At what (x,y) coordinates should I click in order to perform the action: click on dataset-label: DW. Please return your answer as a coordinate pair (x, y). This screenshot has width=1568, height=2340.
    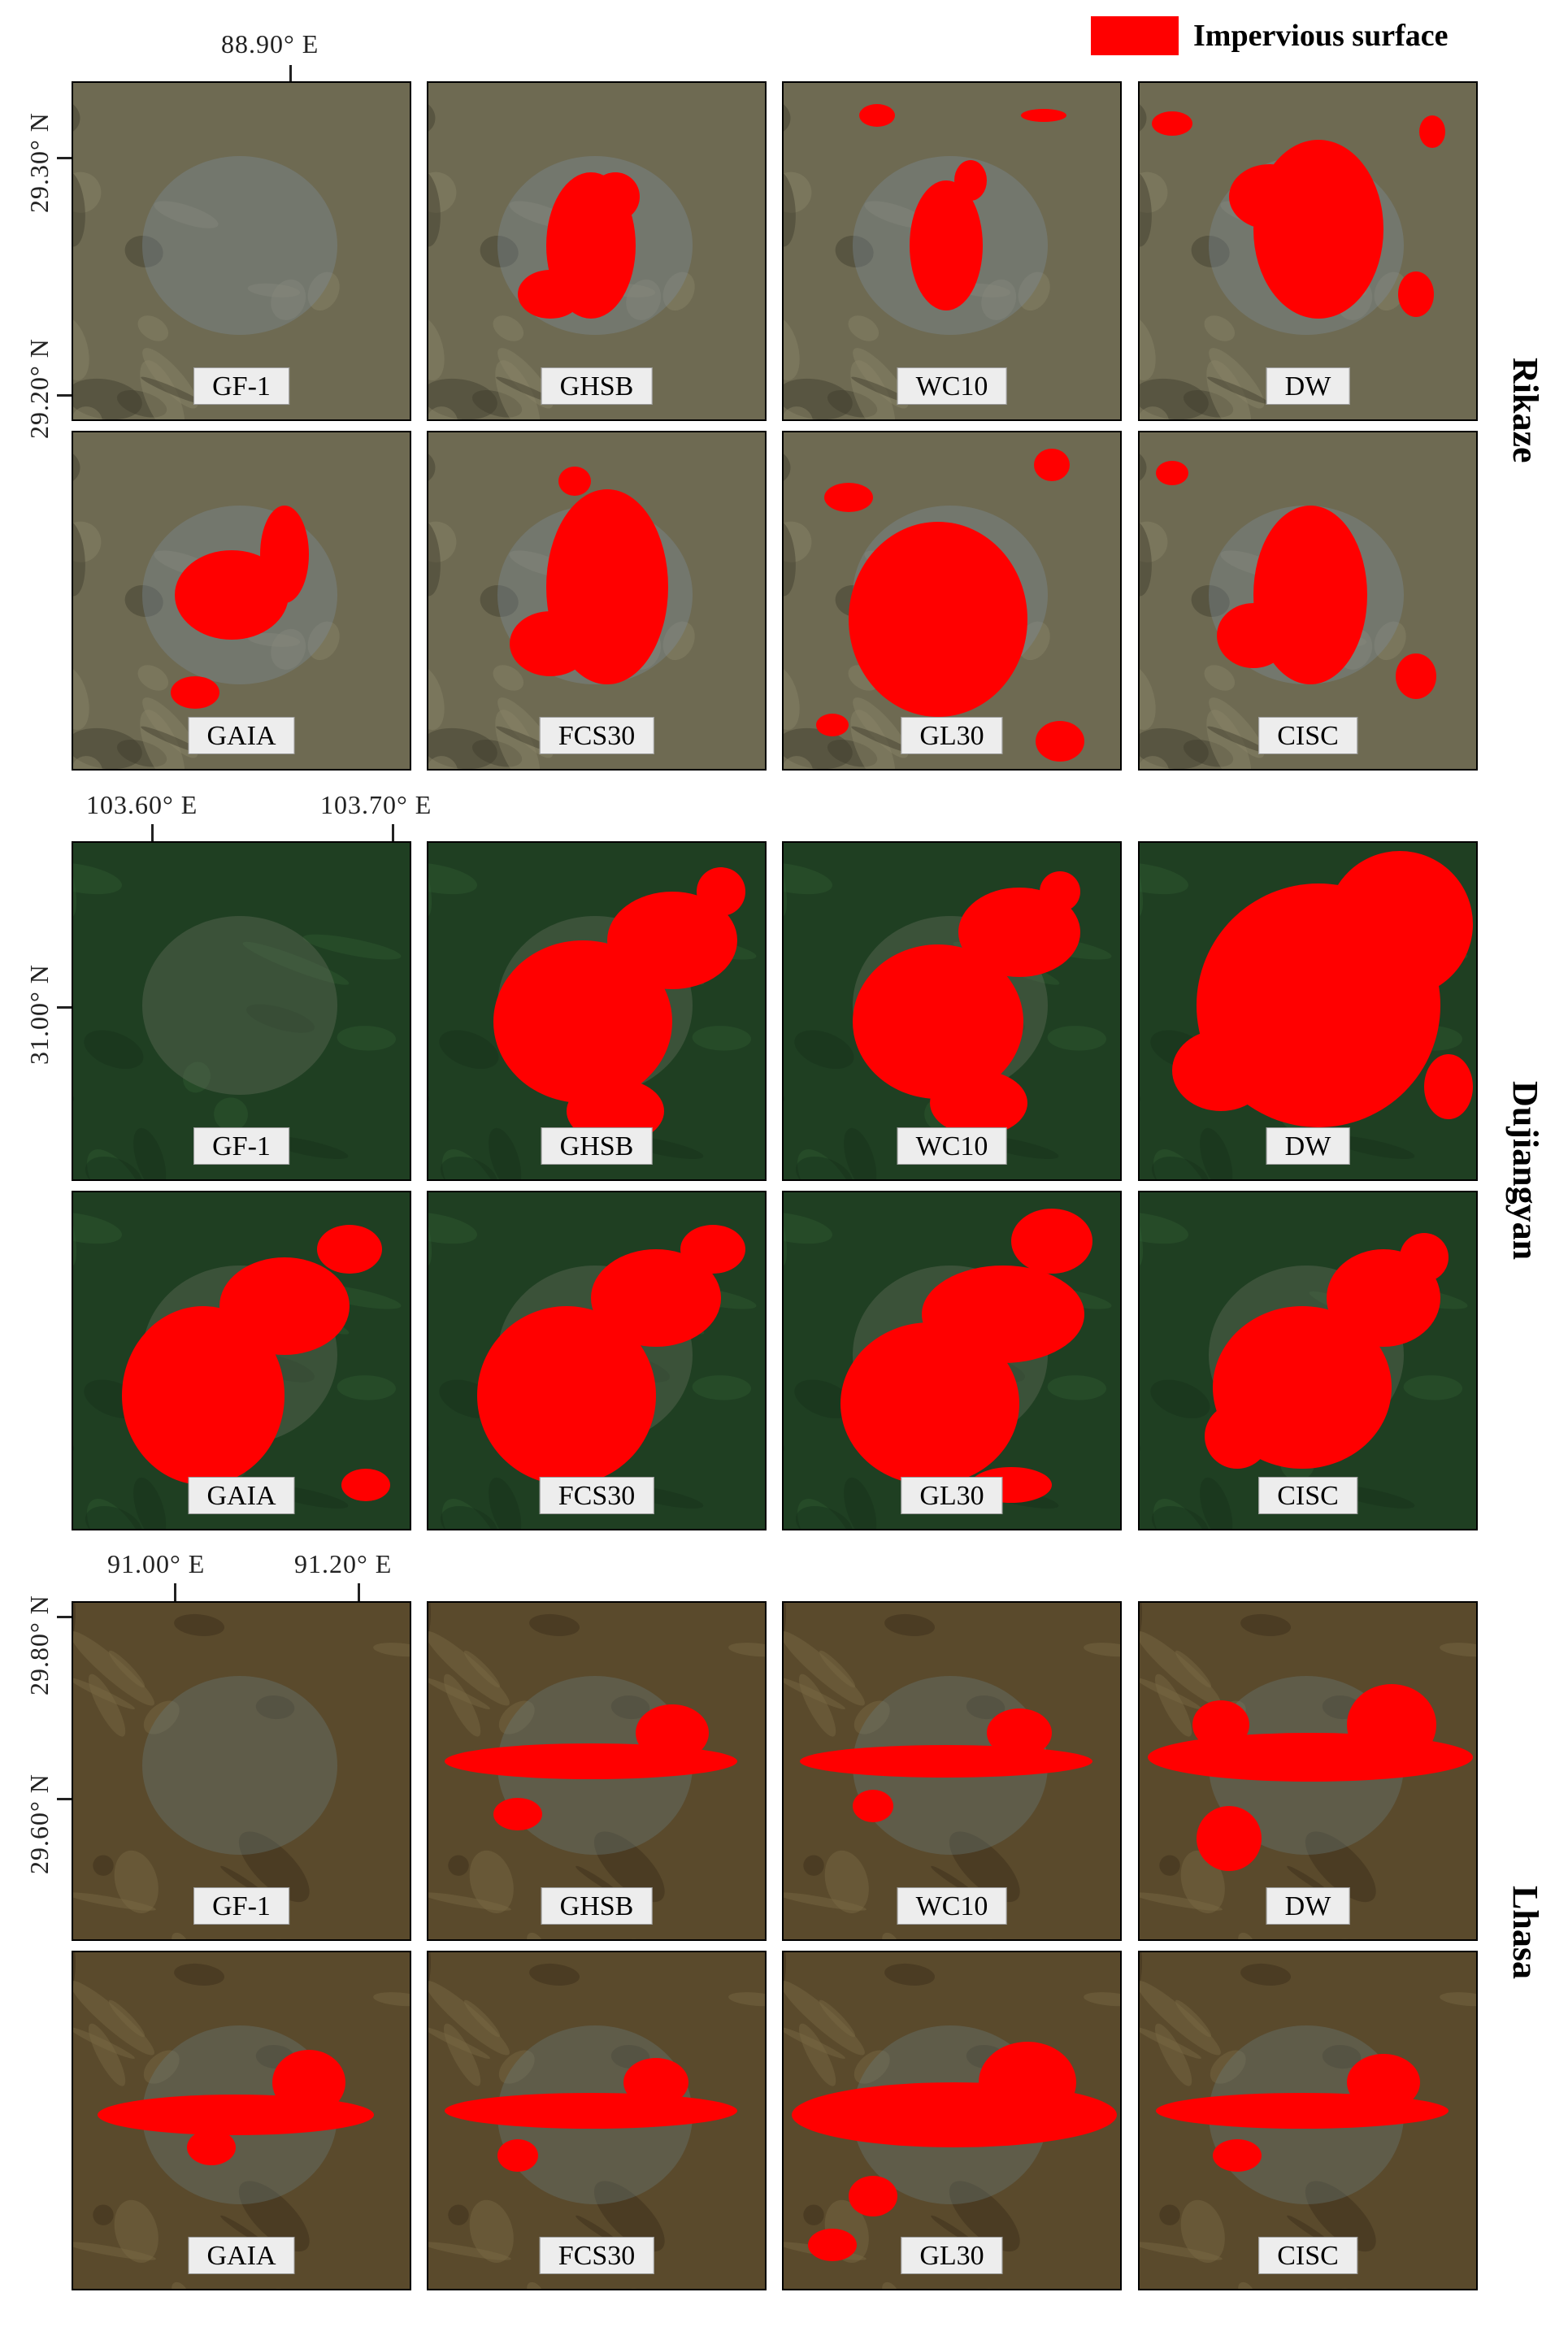
    Looking at the image, I should click on (1308, 1146).